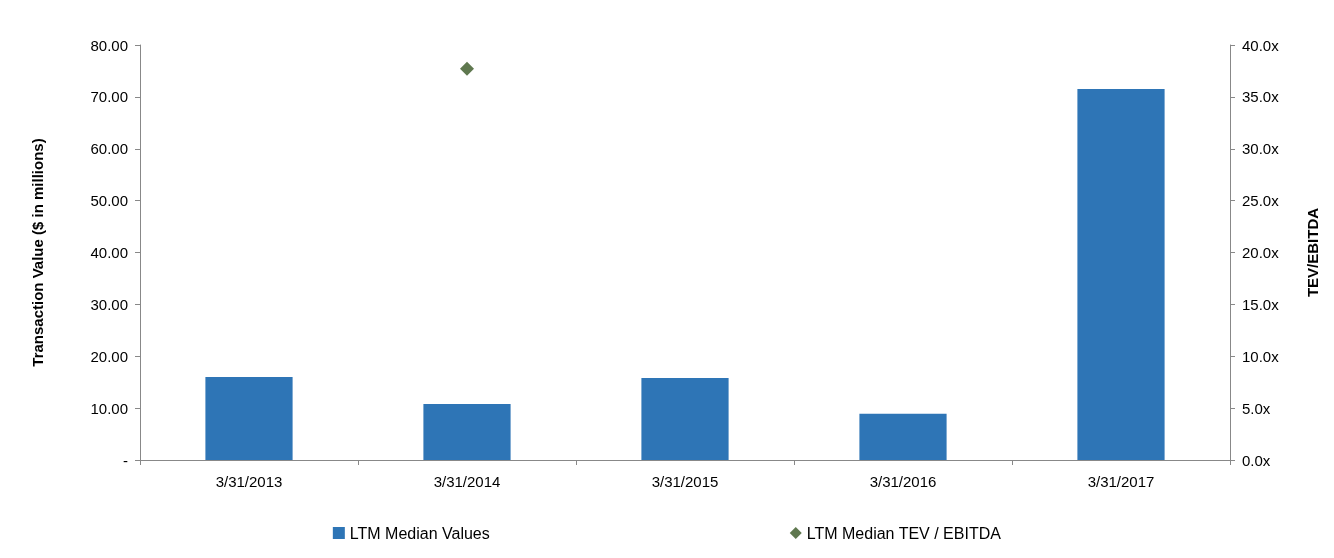  What do you see at coordinates (125, 460) in the screenshot?
I see `y-tick-label: -` at bounding box center [125, 460].